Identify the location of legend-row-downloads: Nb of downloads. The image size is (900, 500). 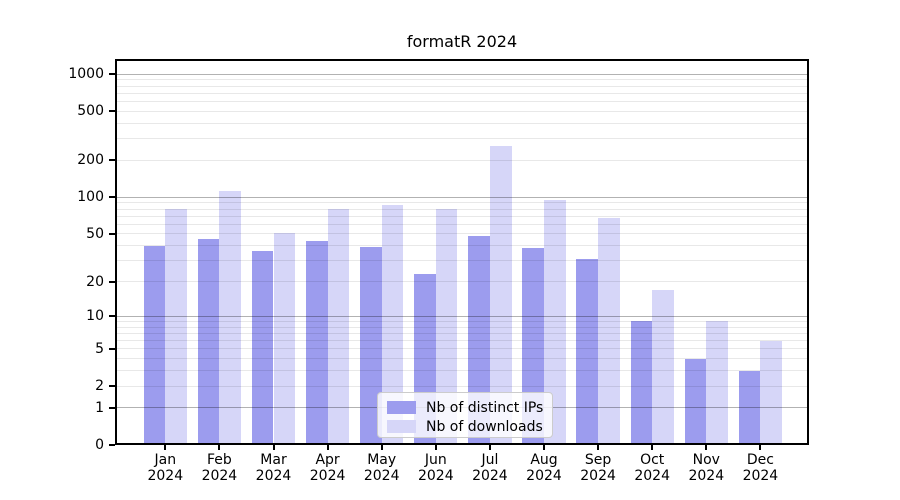
(469, 426).